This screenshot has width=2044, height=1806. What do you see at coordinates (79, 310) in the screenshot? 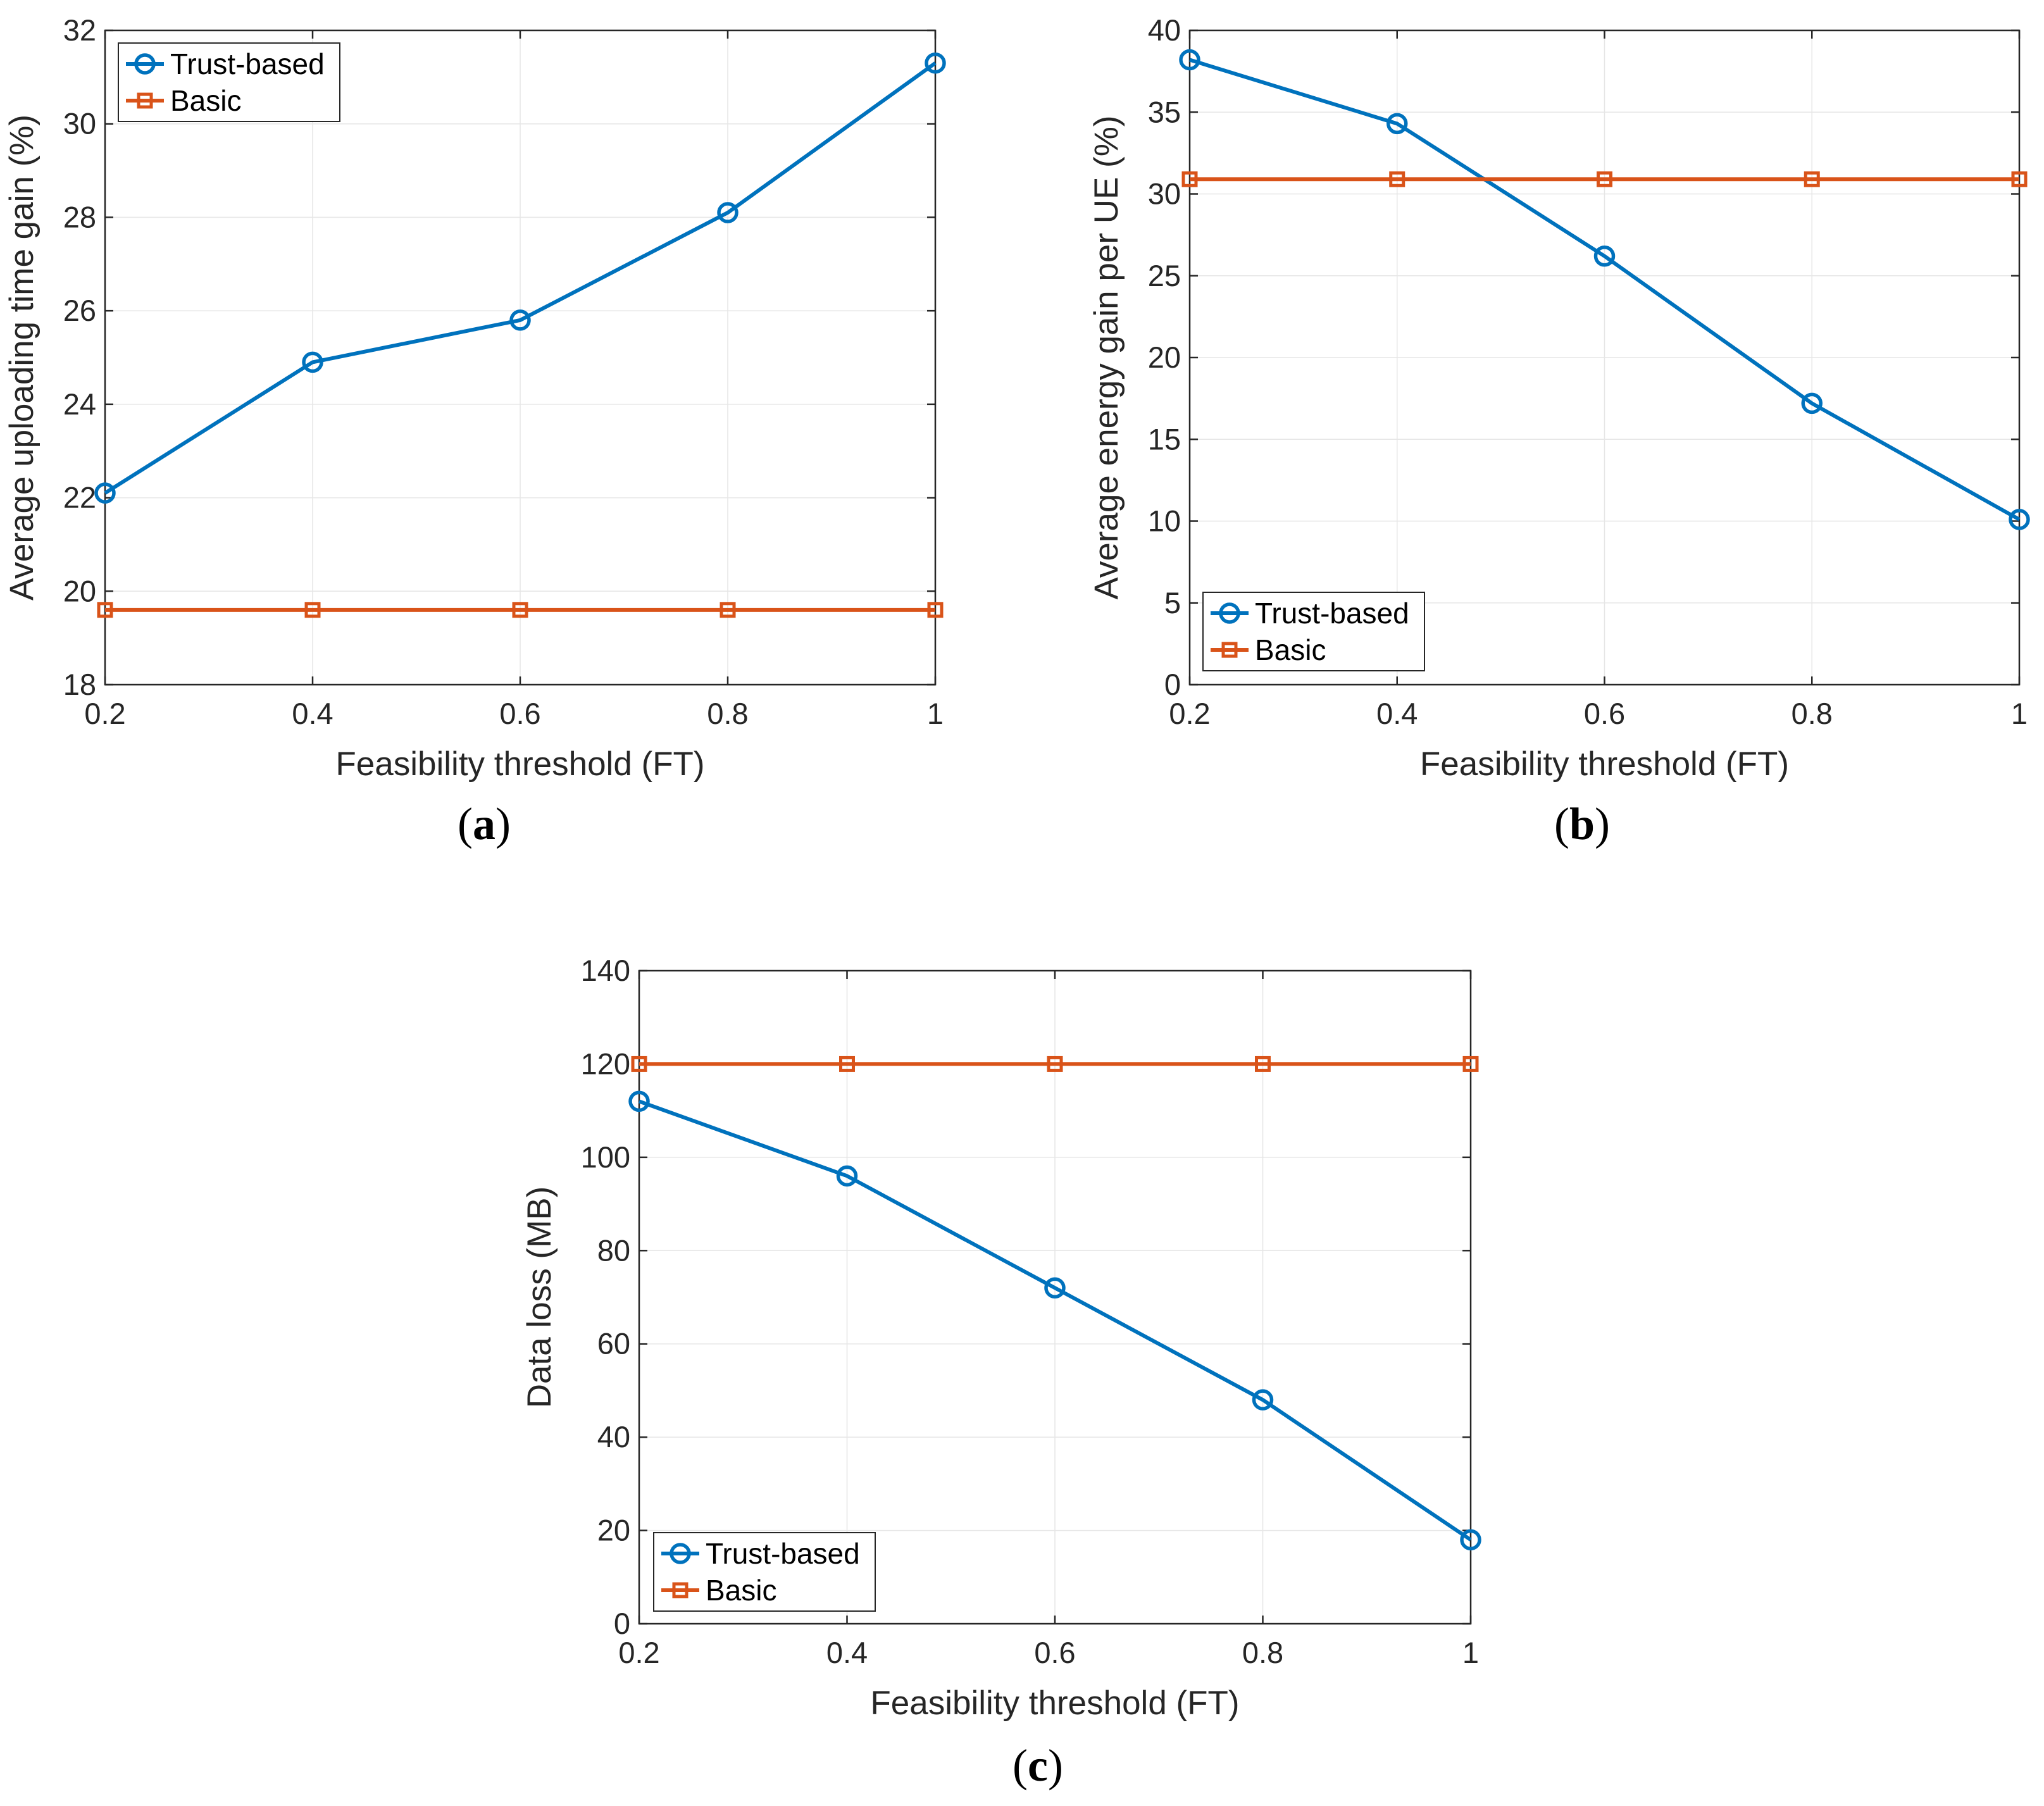
I see `y-tick-label: 26` at bounding box center [79, 310].